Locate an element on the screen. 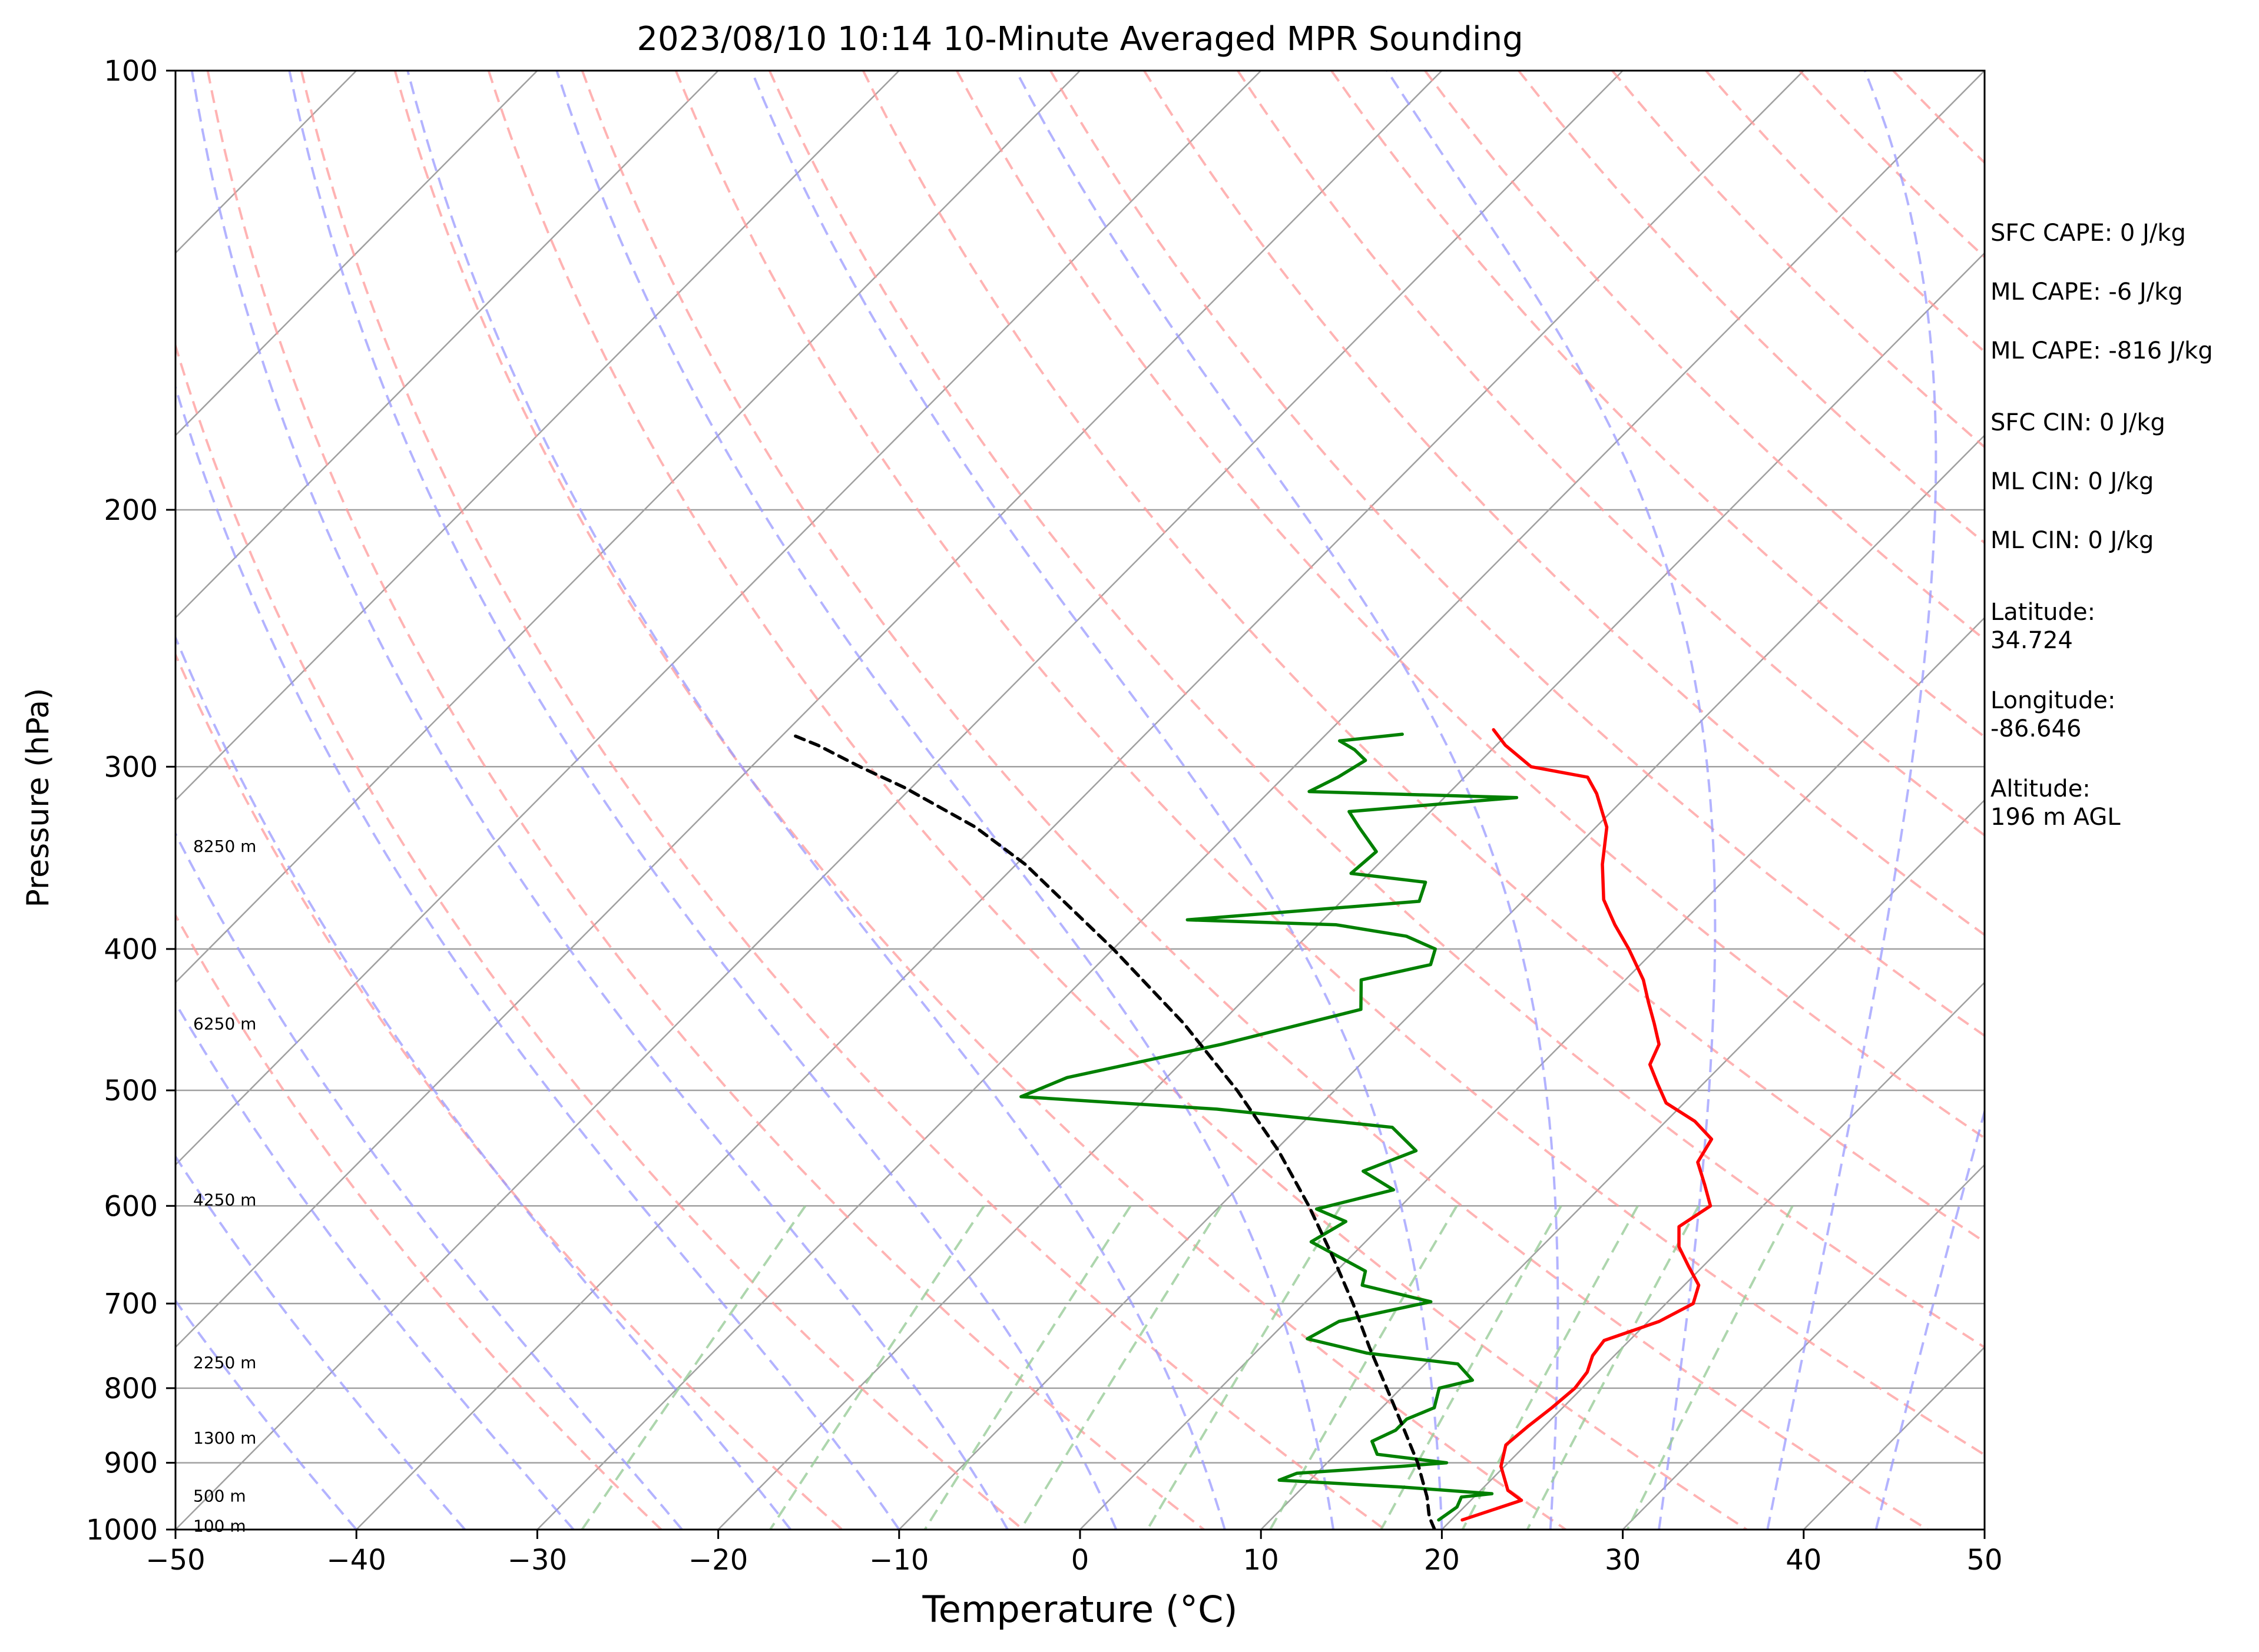 Image resolution: width=2259 pixels, height=1652 pixels. longitude-value: Longitude: -86.646 is located at coordinates (2053, 714).